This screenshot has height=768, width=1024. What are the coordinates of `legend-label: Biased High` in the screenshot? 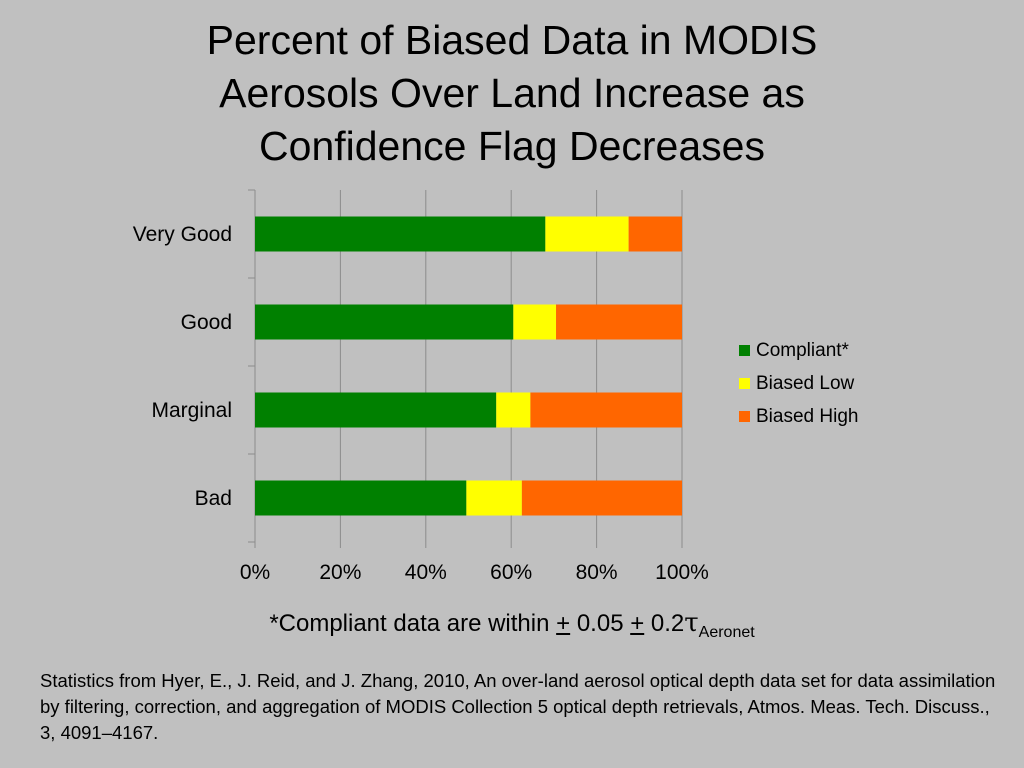 It's located at (807, 416).